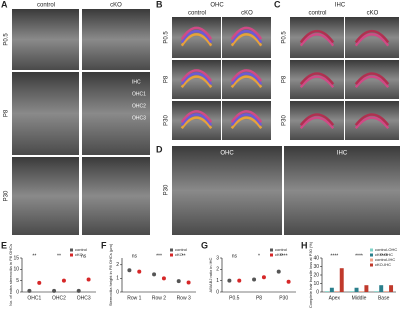  What do you see at coordinates (139, 106) in the screenshot?
I see `row-sublabel: OHC2` at bounding box center [139, 106].